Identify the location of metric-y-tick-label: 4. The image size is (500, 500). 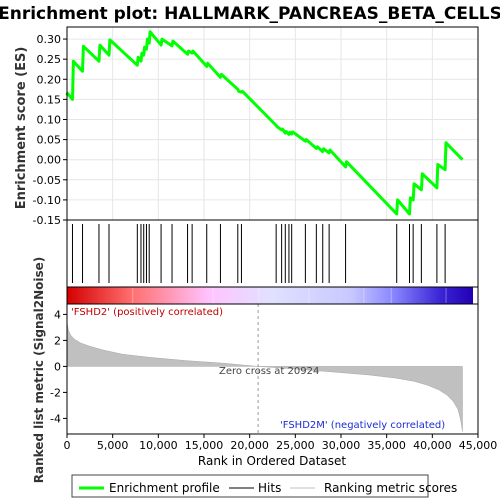
(57, 314).